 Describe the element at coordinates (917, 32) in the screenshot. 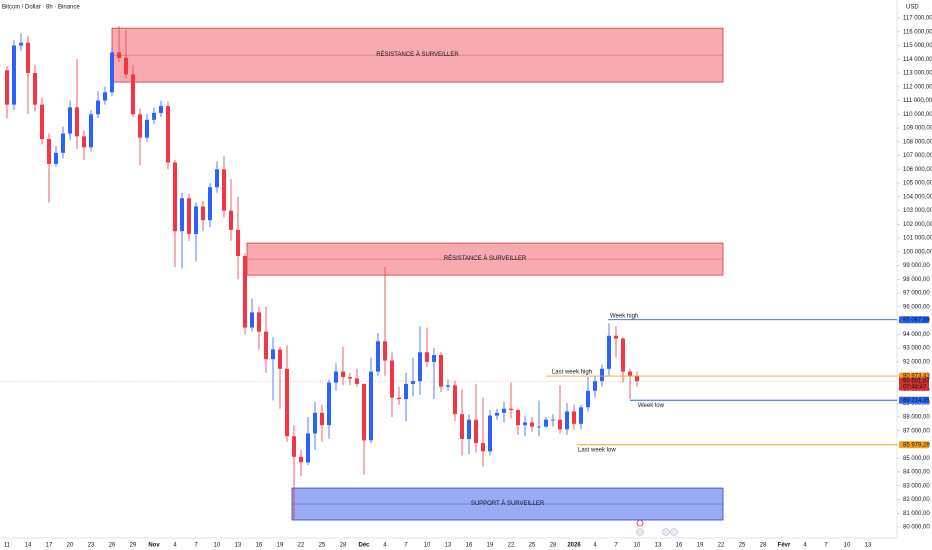

I see `y-tick-label: 116 000,00` at that location.